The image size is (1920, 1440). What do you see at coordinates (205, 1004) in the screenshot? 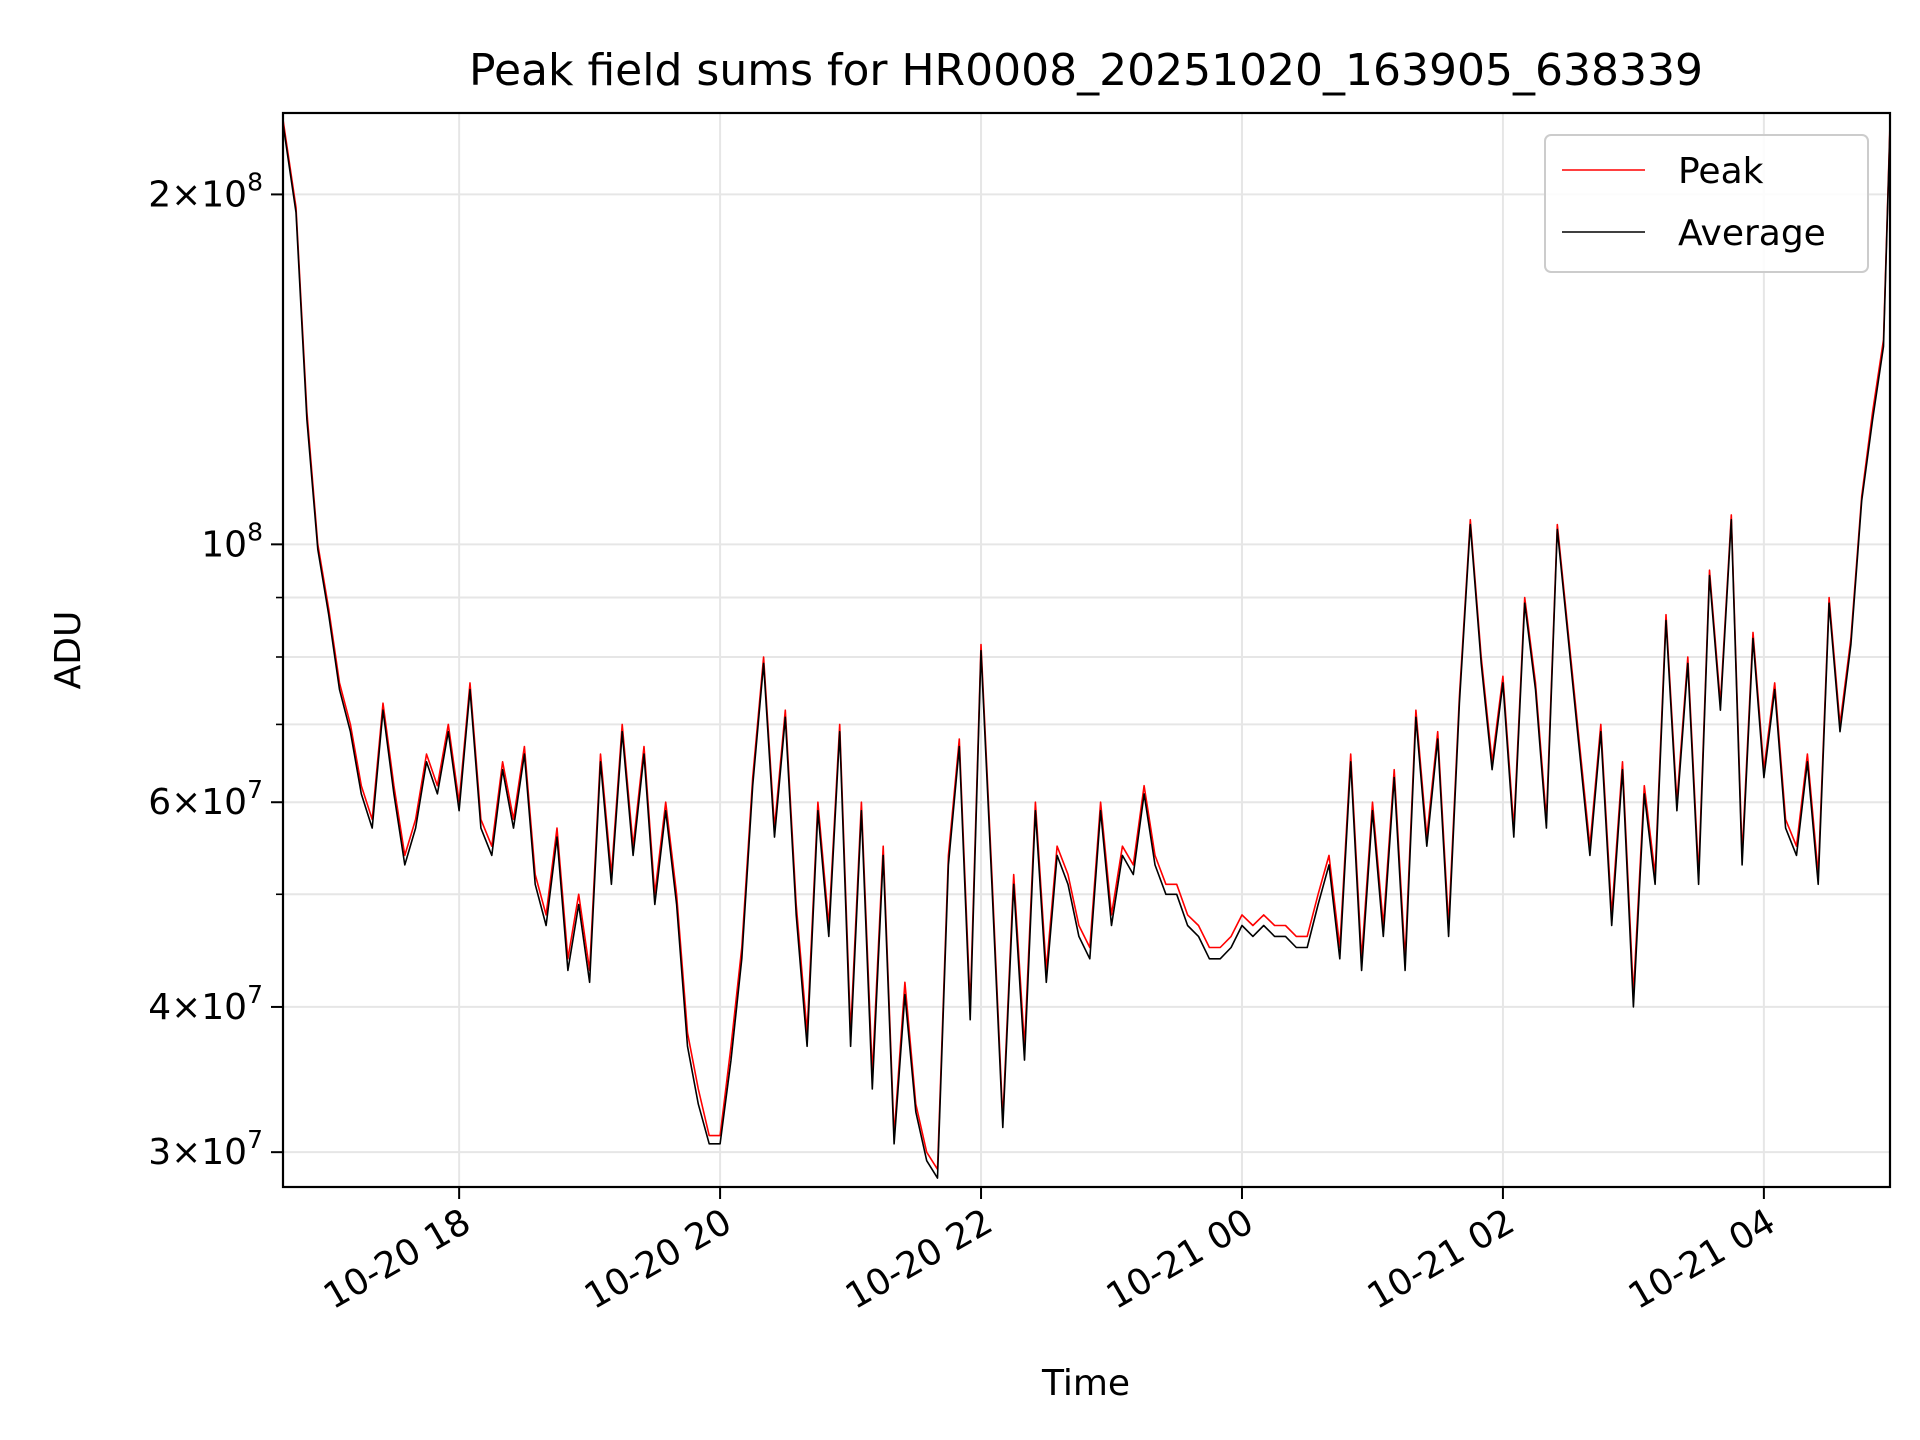
I see `y-tick-label: 4×107` at bounding box center [205, 1004].